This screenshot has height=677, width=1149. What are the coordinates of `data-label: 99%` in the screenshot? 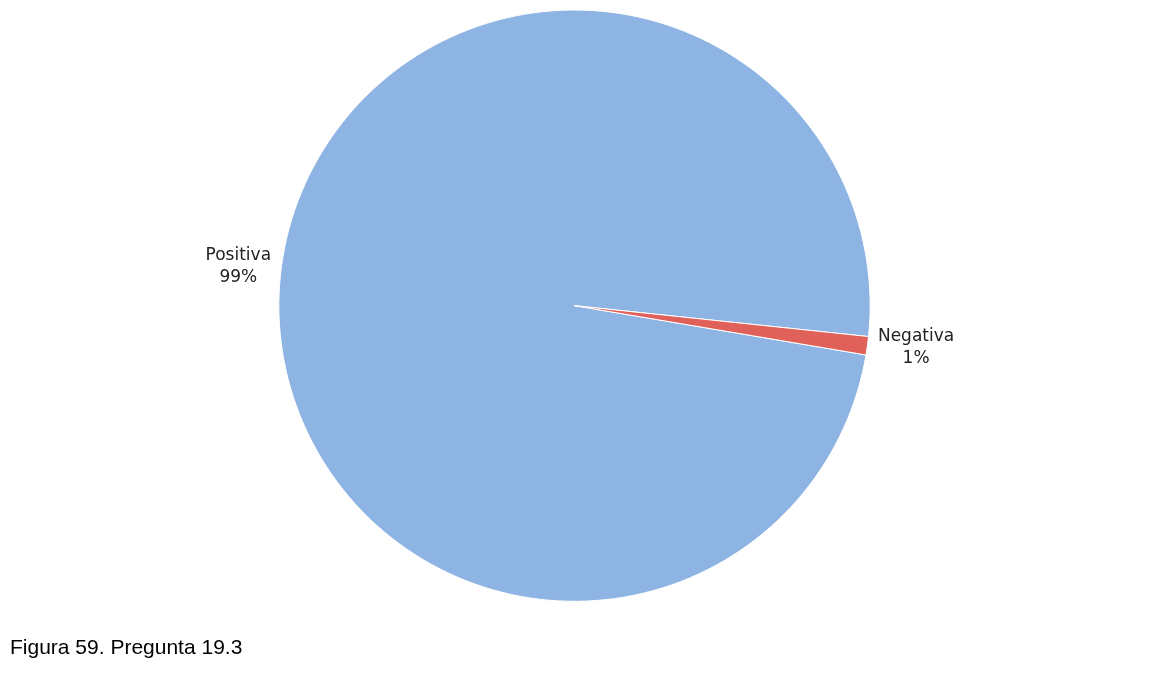 It's located at (238, 276).